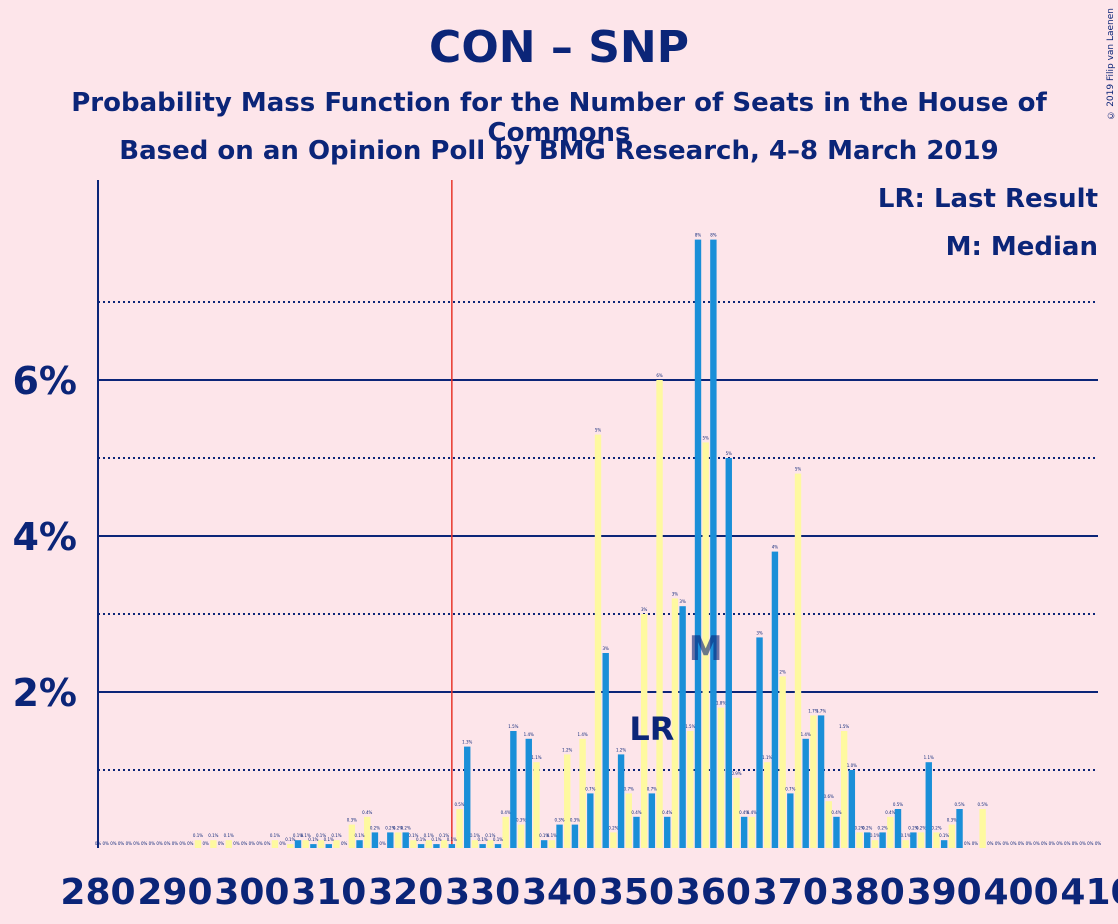 This screenshot has height=924, width=1118. Describe the element at coordinates (44, 693) in the screenshot. I see `y-tick-label: 2%` at that location.